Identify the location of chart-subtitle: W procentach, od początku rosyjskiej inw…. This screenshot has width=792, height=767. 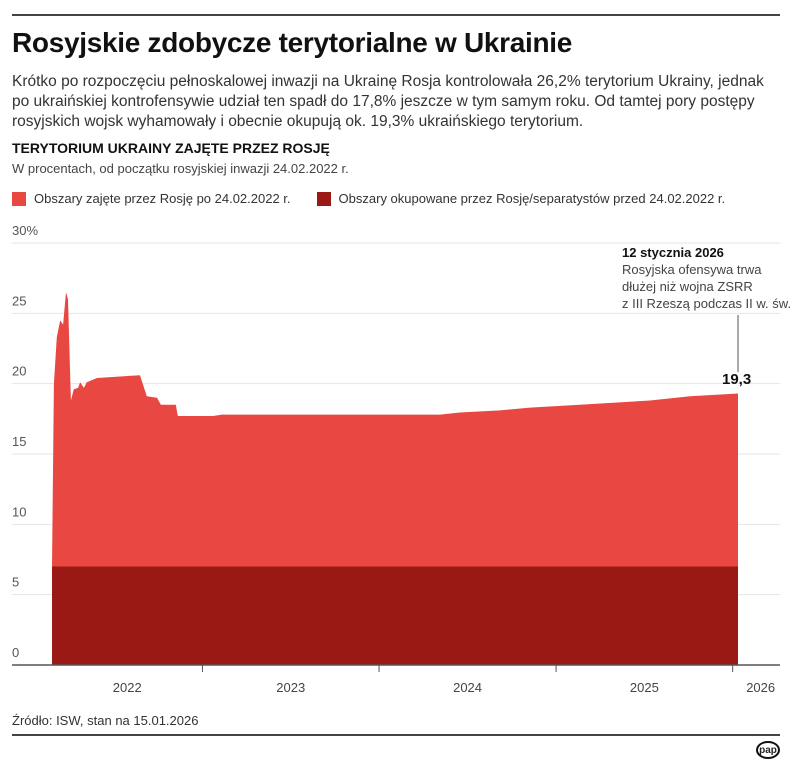
(180, 168).